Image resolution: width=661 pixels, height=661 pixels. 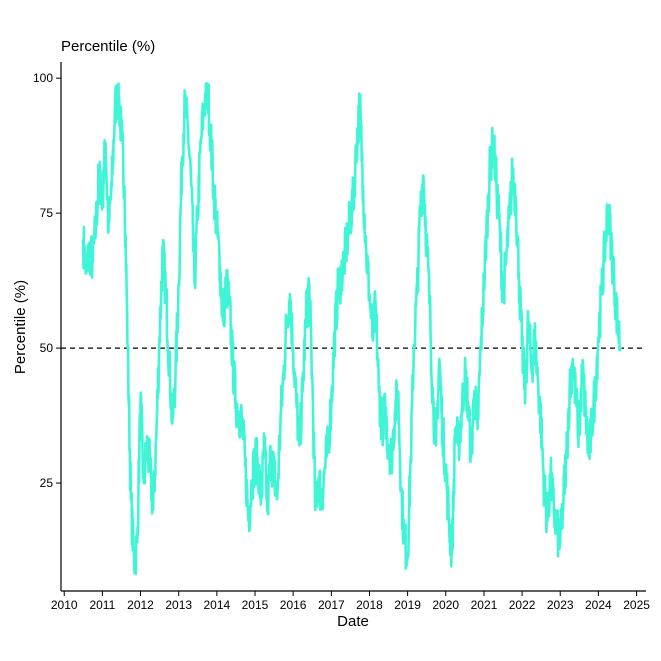 I want to click on x-tick-label: 2015, so click(x=255, y=605).